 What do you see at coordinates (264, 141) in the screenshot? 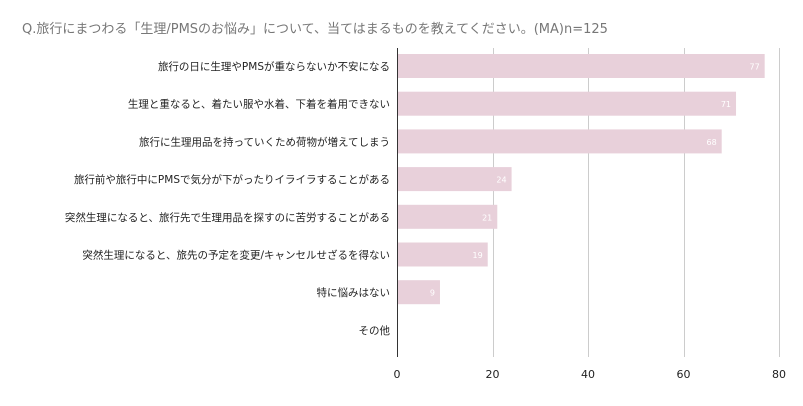
I see `category-label: 旅行に生理用品を持っていくため荷物が増えてしまう` at bounding box center [264, 141].